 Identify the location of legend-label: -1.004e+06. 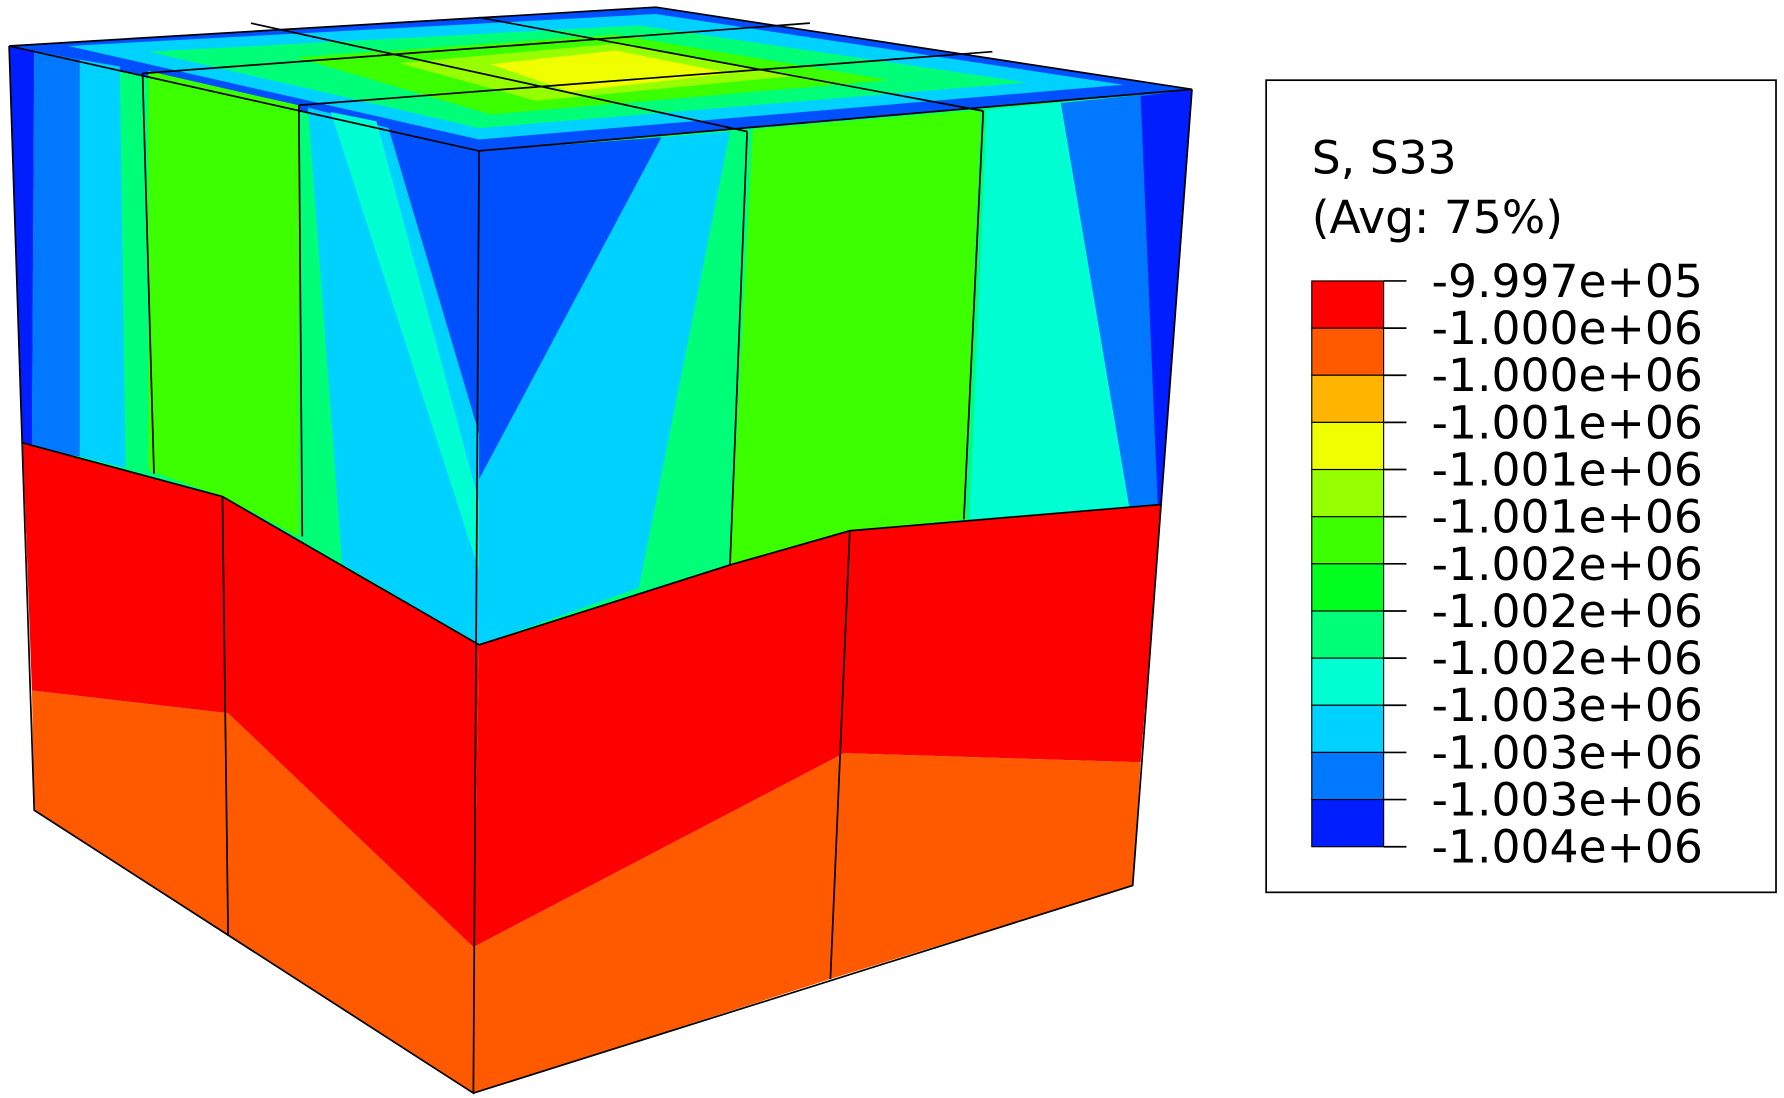
(1567, 847).